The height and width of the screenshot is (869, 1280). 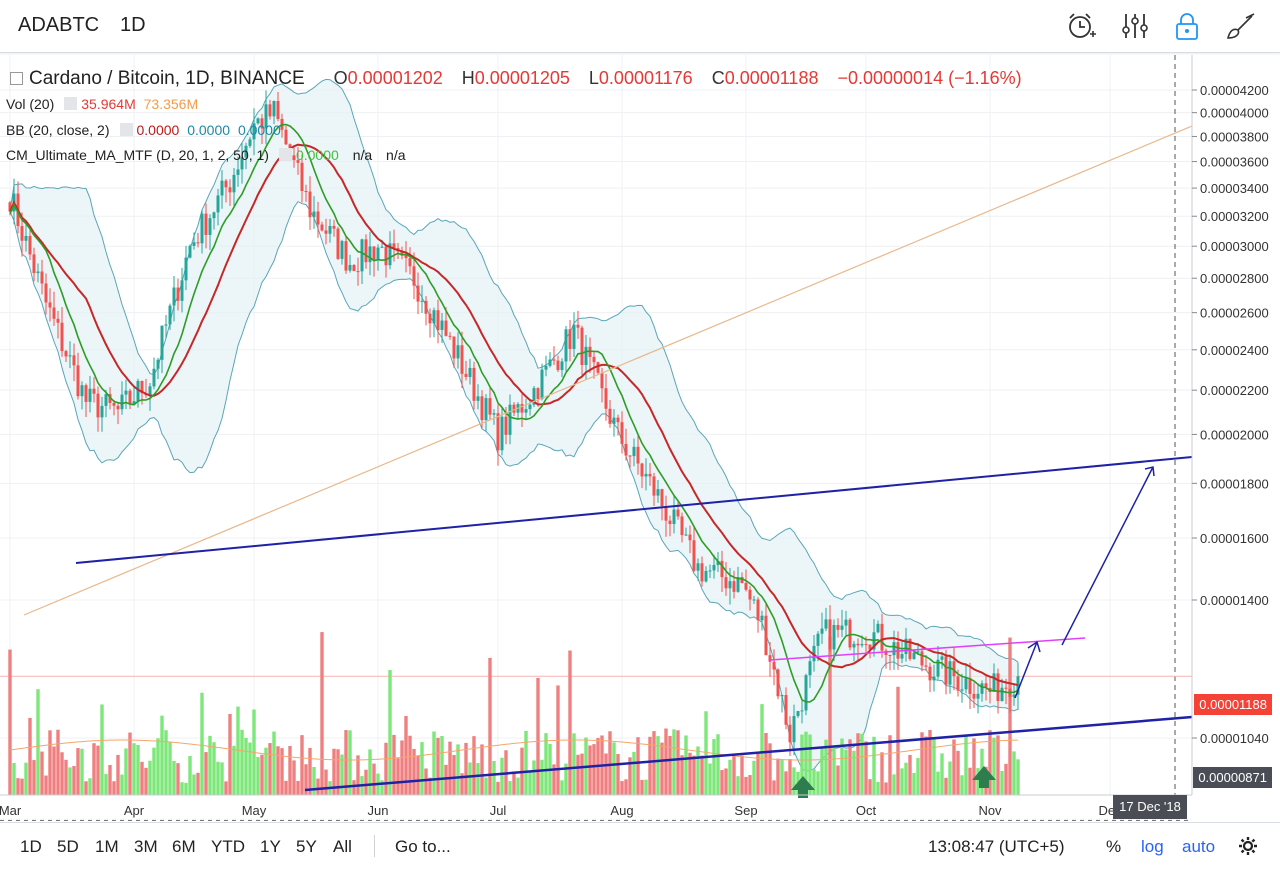 I want to click on bb-value-3: 0.0000, so click(x=259, y=130).